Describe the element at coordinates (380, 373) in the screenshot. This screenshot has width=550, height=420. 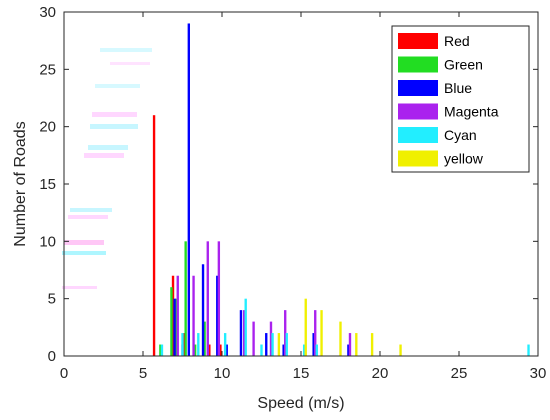
I see `x-tick-label: 20` at that location.